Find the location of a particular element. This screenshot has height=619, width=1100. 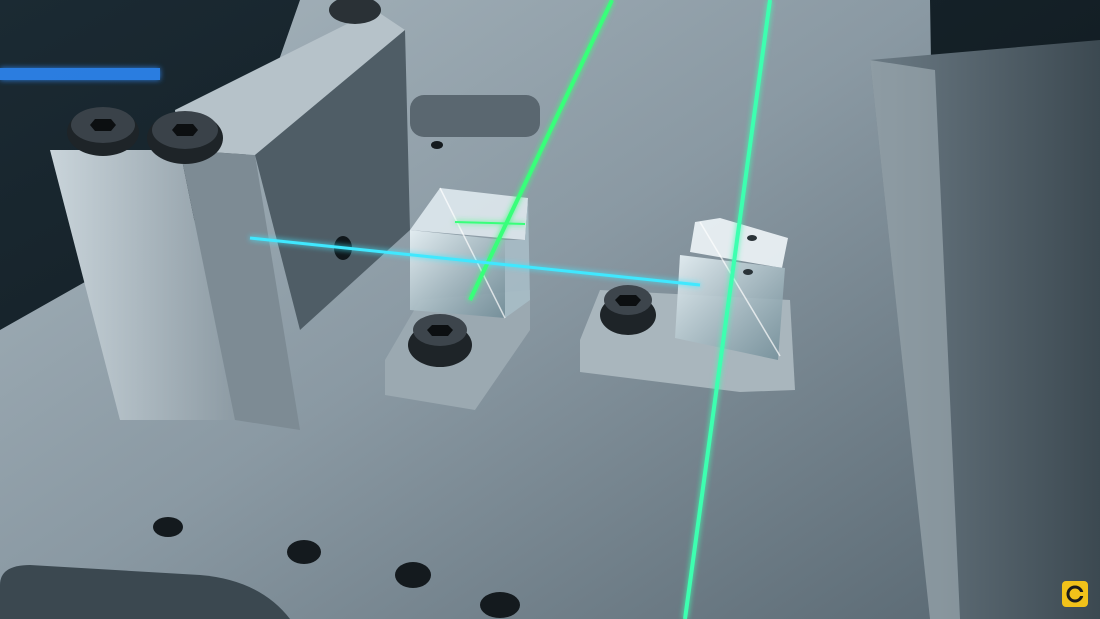

prism-cube is located at coordinates (731, 289).